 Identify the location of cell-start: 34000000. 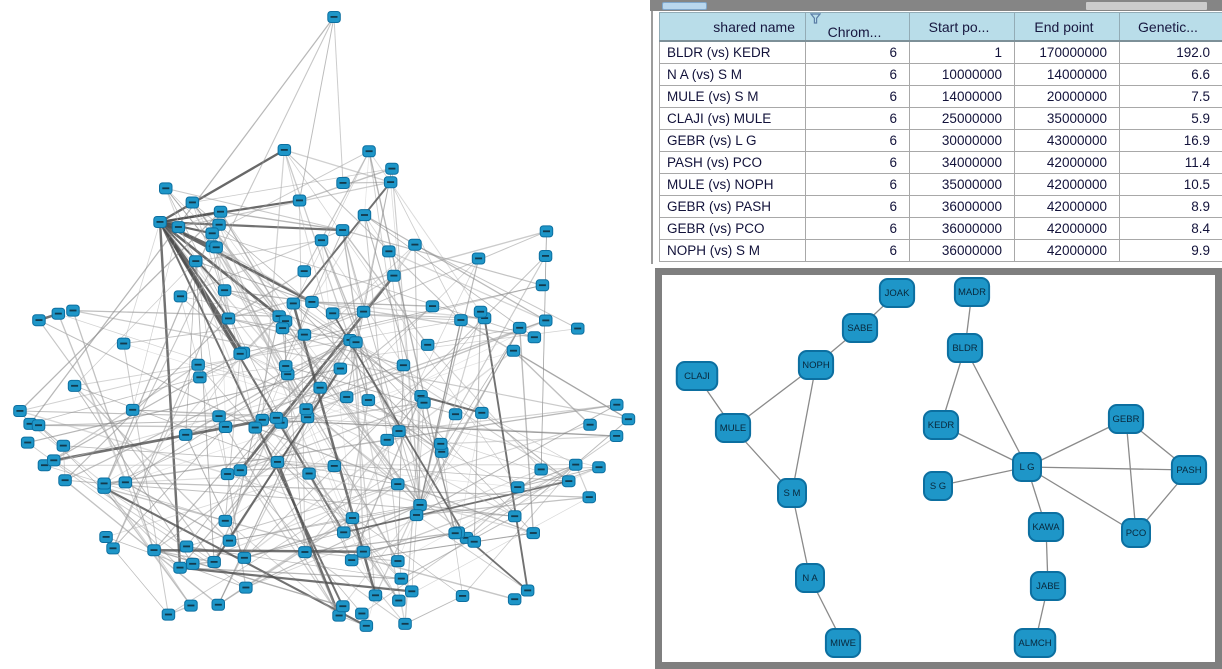
(962, 162).